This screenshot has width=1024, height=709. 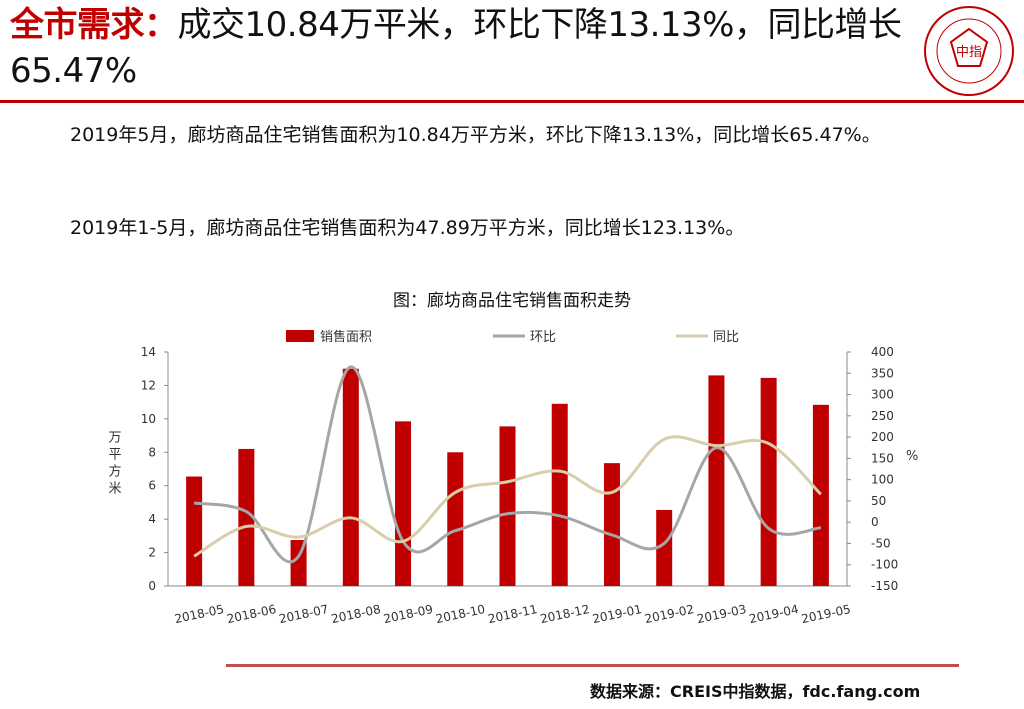 I want to click on y-tick-label: 12, so click(x=148, y=385).